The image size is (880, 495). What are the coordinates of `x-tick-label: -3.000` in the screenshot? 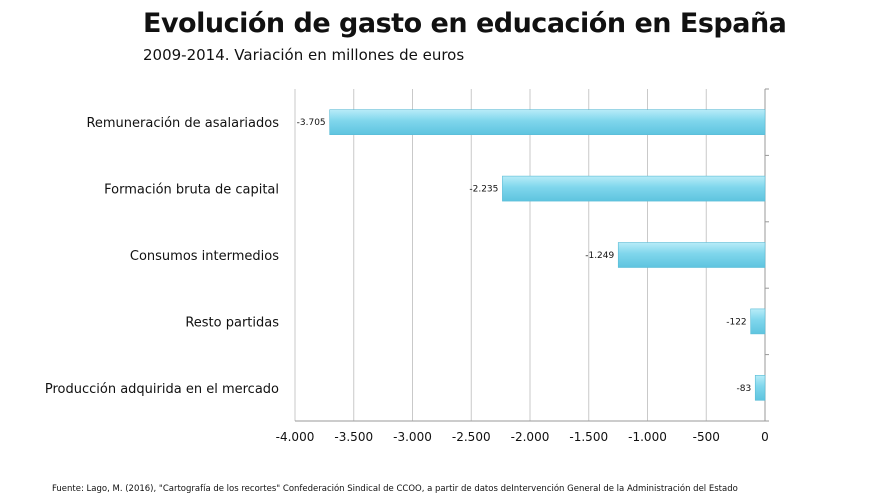 It's located at (412, 437).